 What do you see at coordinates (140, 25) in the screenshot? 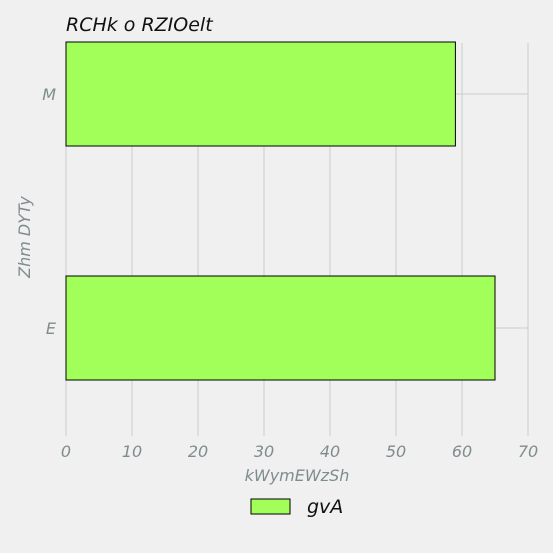
I see `chart-title: RCHk o RZIOelt` at bounding box center [140, 25].